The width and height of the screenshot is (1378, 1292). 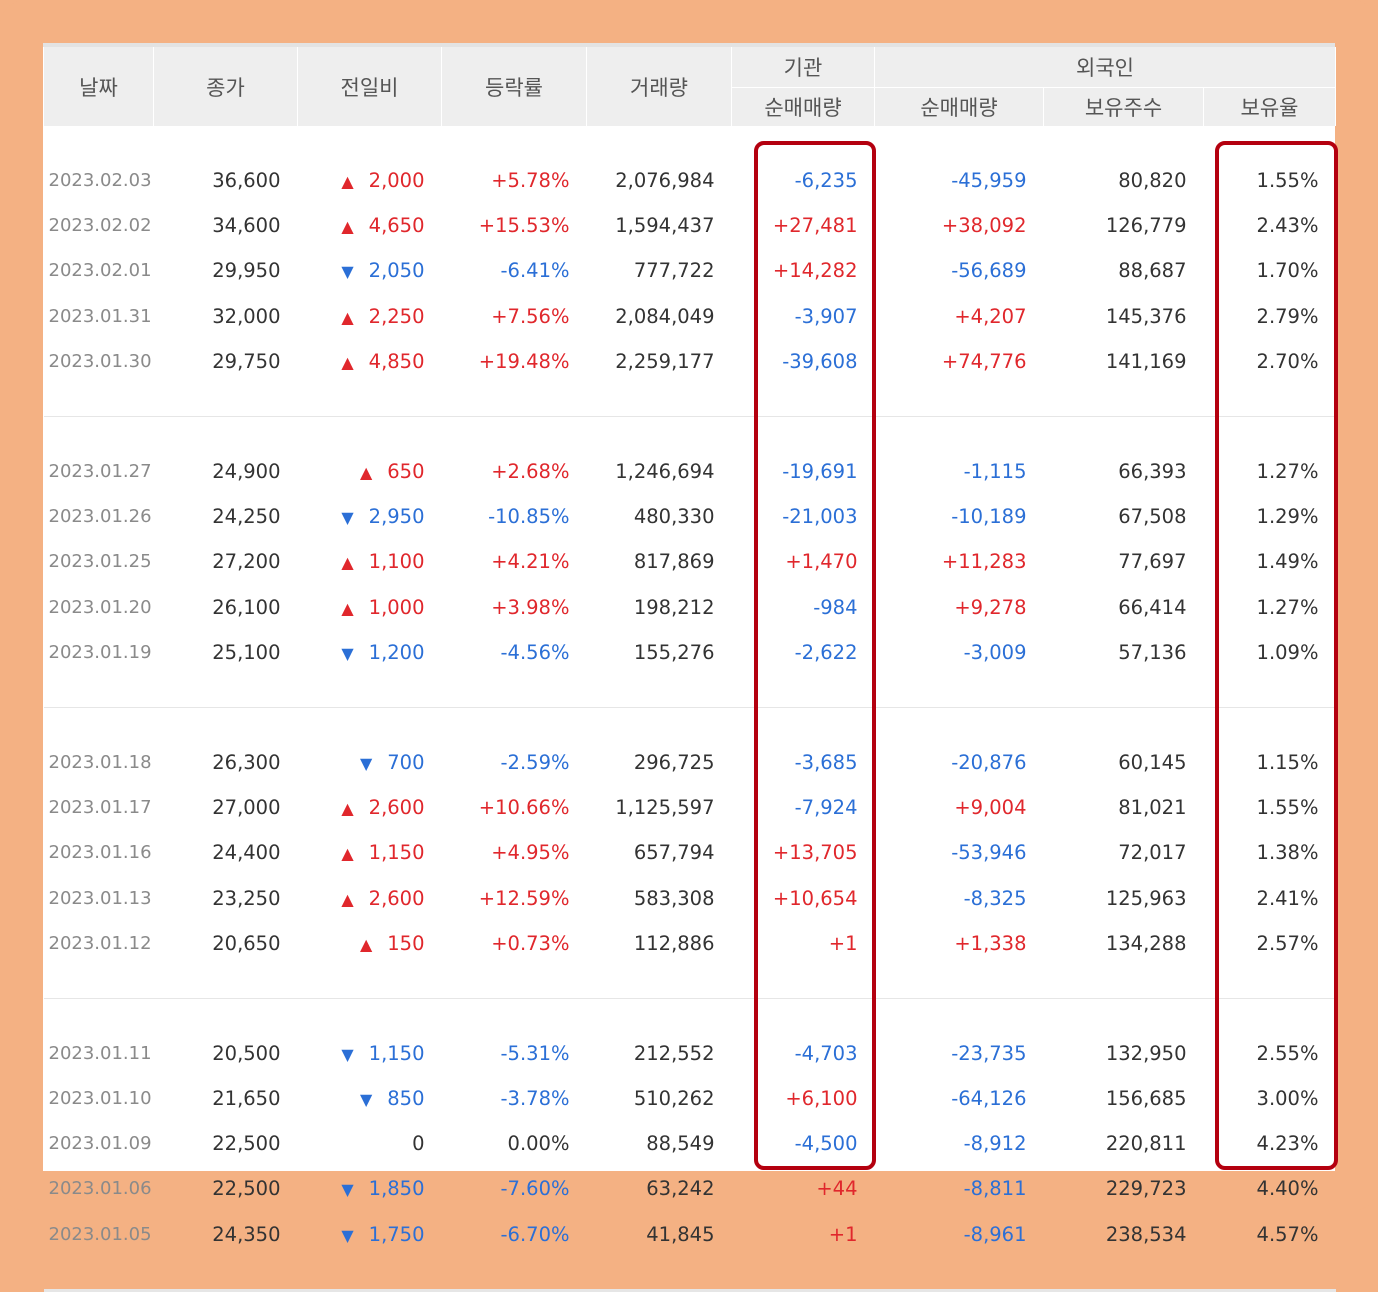 What do you see at coordinates (246, 652) in the screenshot?
I see `close-cell: 25,100` at bounding box center [246, 652].